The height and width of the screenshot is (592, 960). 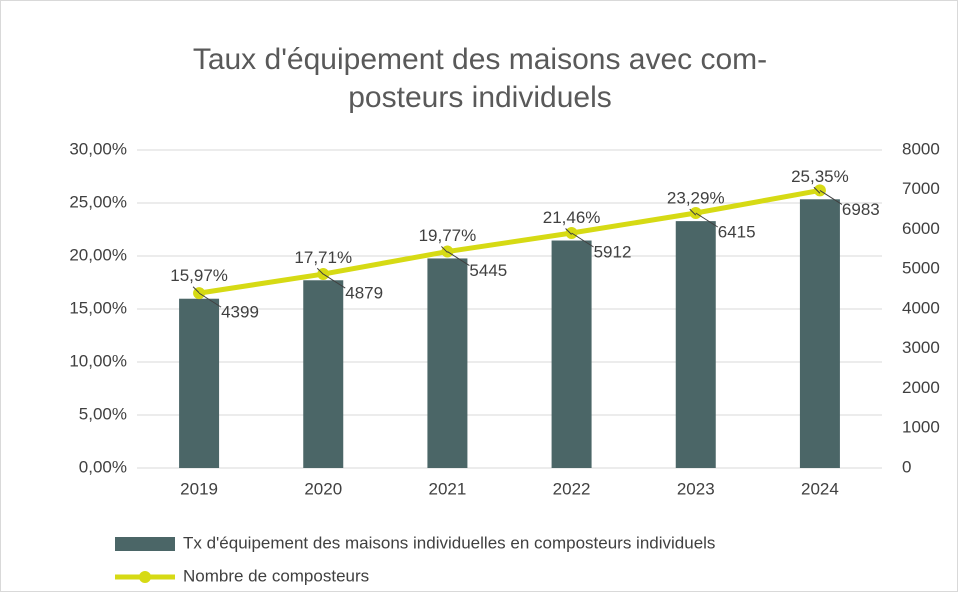 What do you see at coordinates (509, 241) in the screenshot?
I see `line` at bounding box center [509, 241].